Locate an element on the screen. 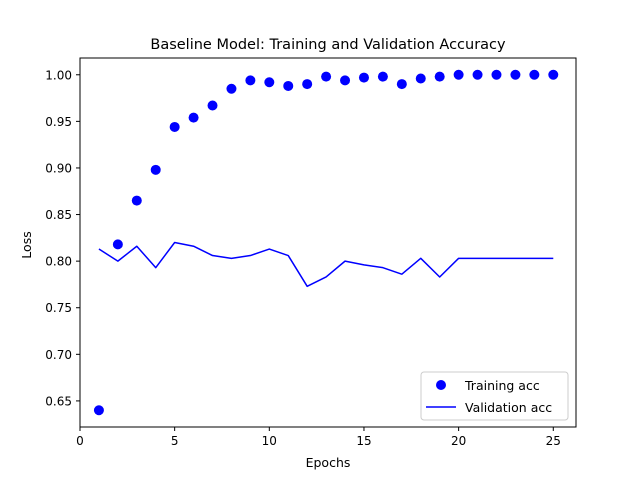 The height and width of the screenshot is (480, 640). y-tick-label: 0.95 is located at coordinates (58, 122).